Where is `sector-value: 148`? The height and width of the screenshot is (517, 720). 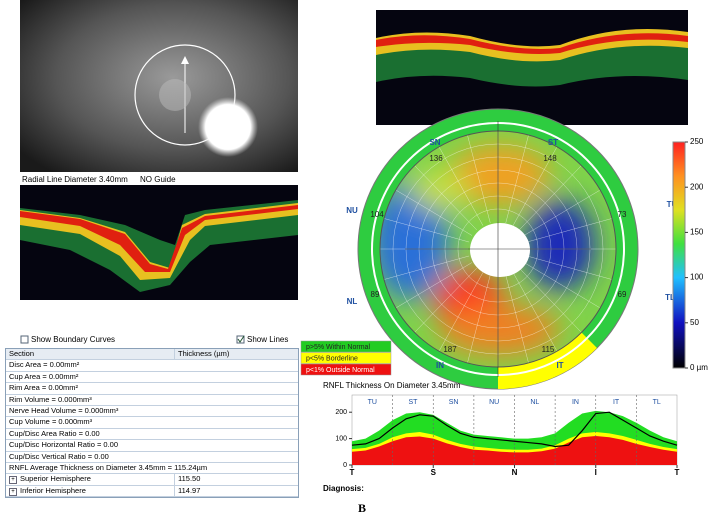 sector-value: 148 is located at coordinates (550, 158).